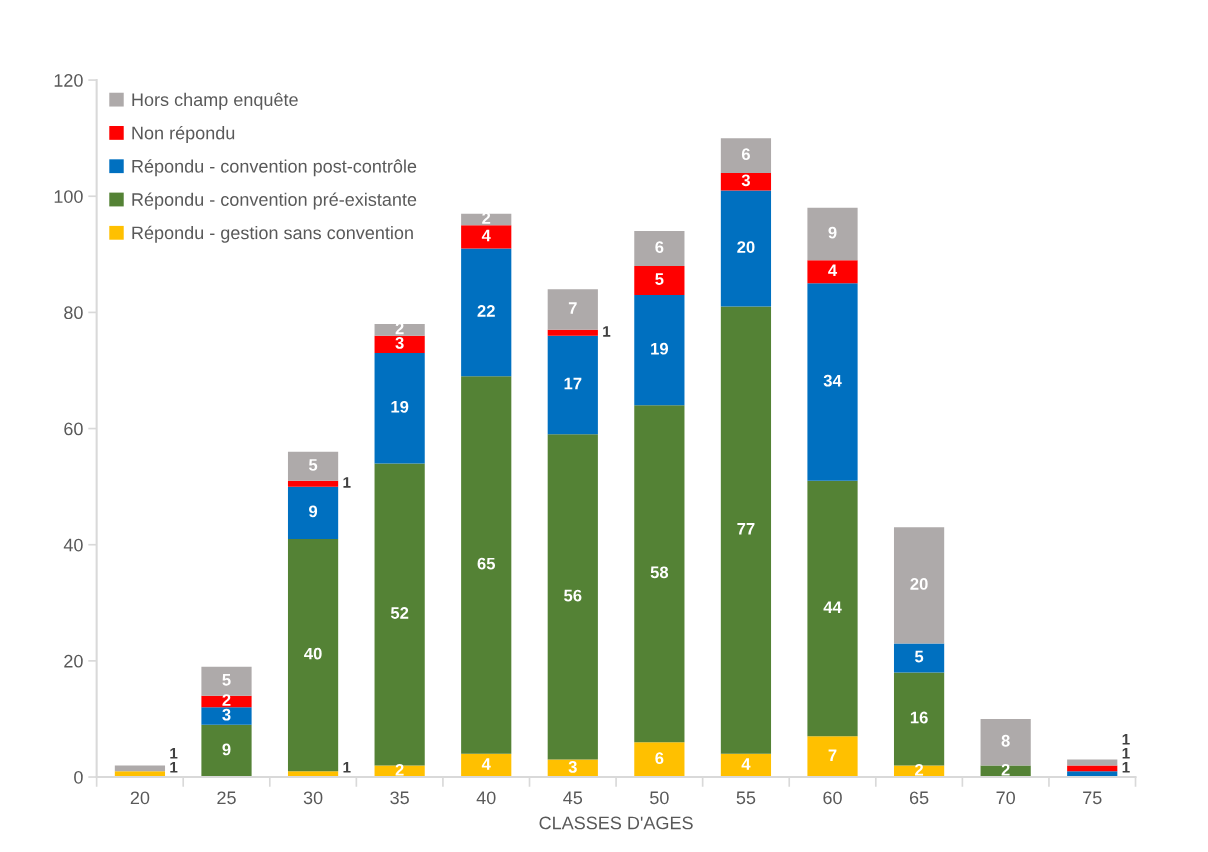 This screenshot has width=1208, height=852. I want to click on x-axis-title: CLASSES D'AGES, so click(616, 823).